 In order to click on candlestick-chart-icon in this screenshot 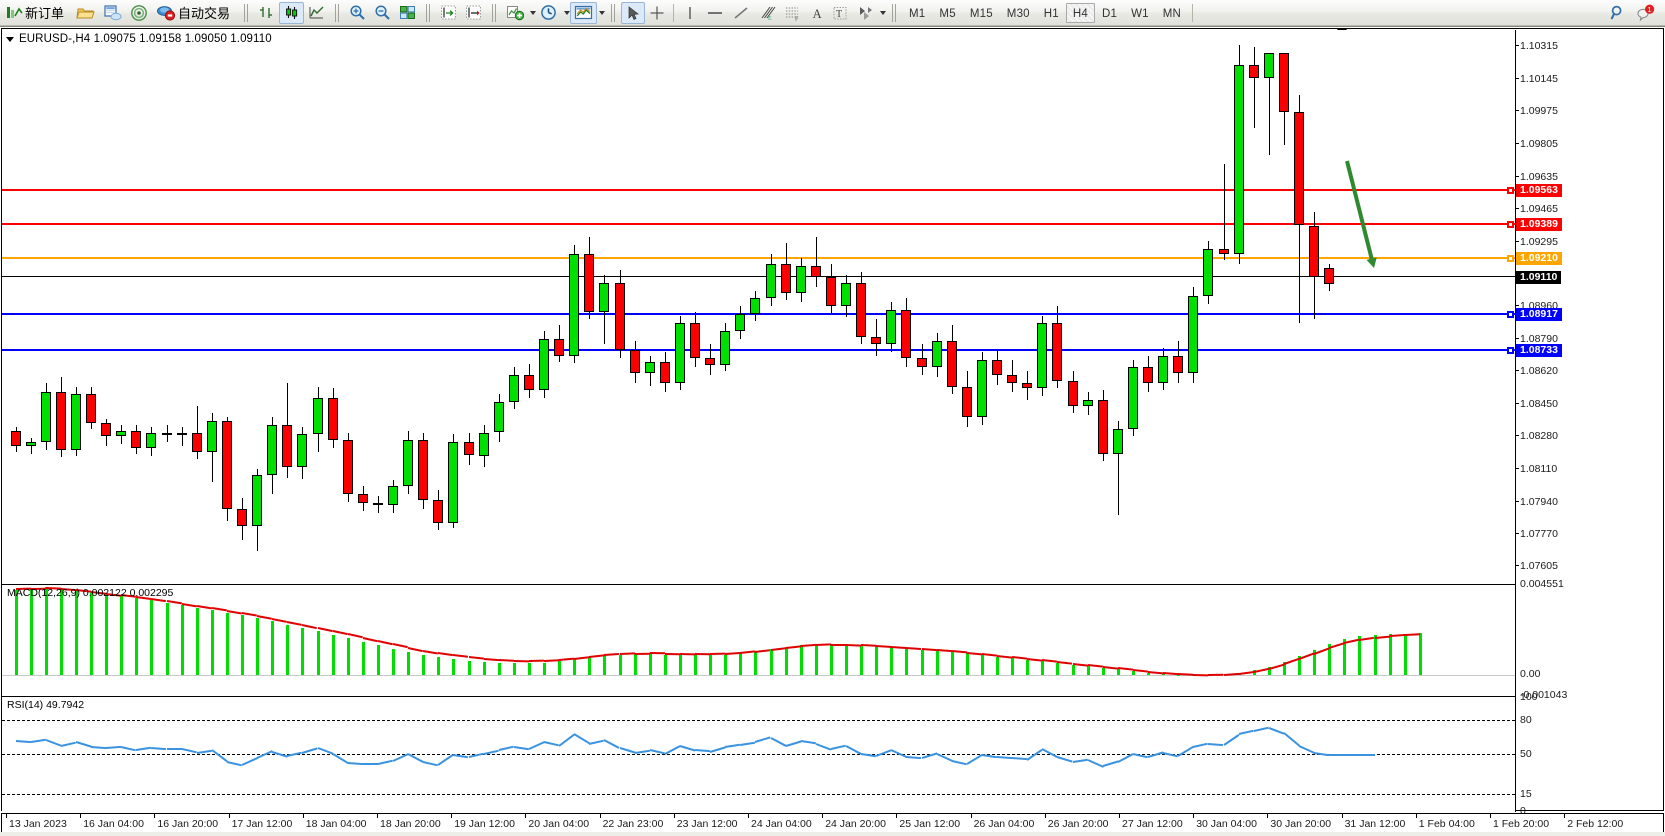, I will do `click(292, 12)`.